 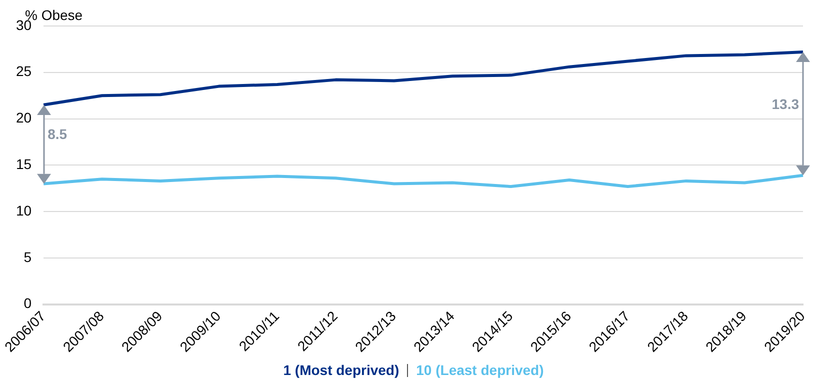 I want to click on annotation: 13.3, so click(x=785, y=104).